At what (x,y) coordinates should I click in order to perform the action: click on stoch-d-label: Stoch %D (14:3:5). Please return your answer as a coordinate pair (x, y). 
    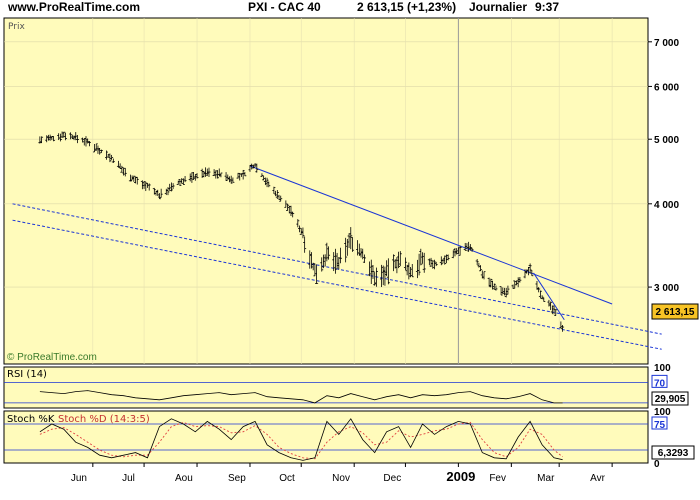
    Looking at the image, I should click on (104, 419).